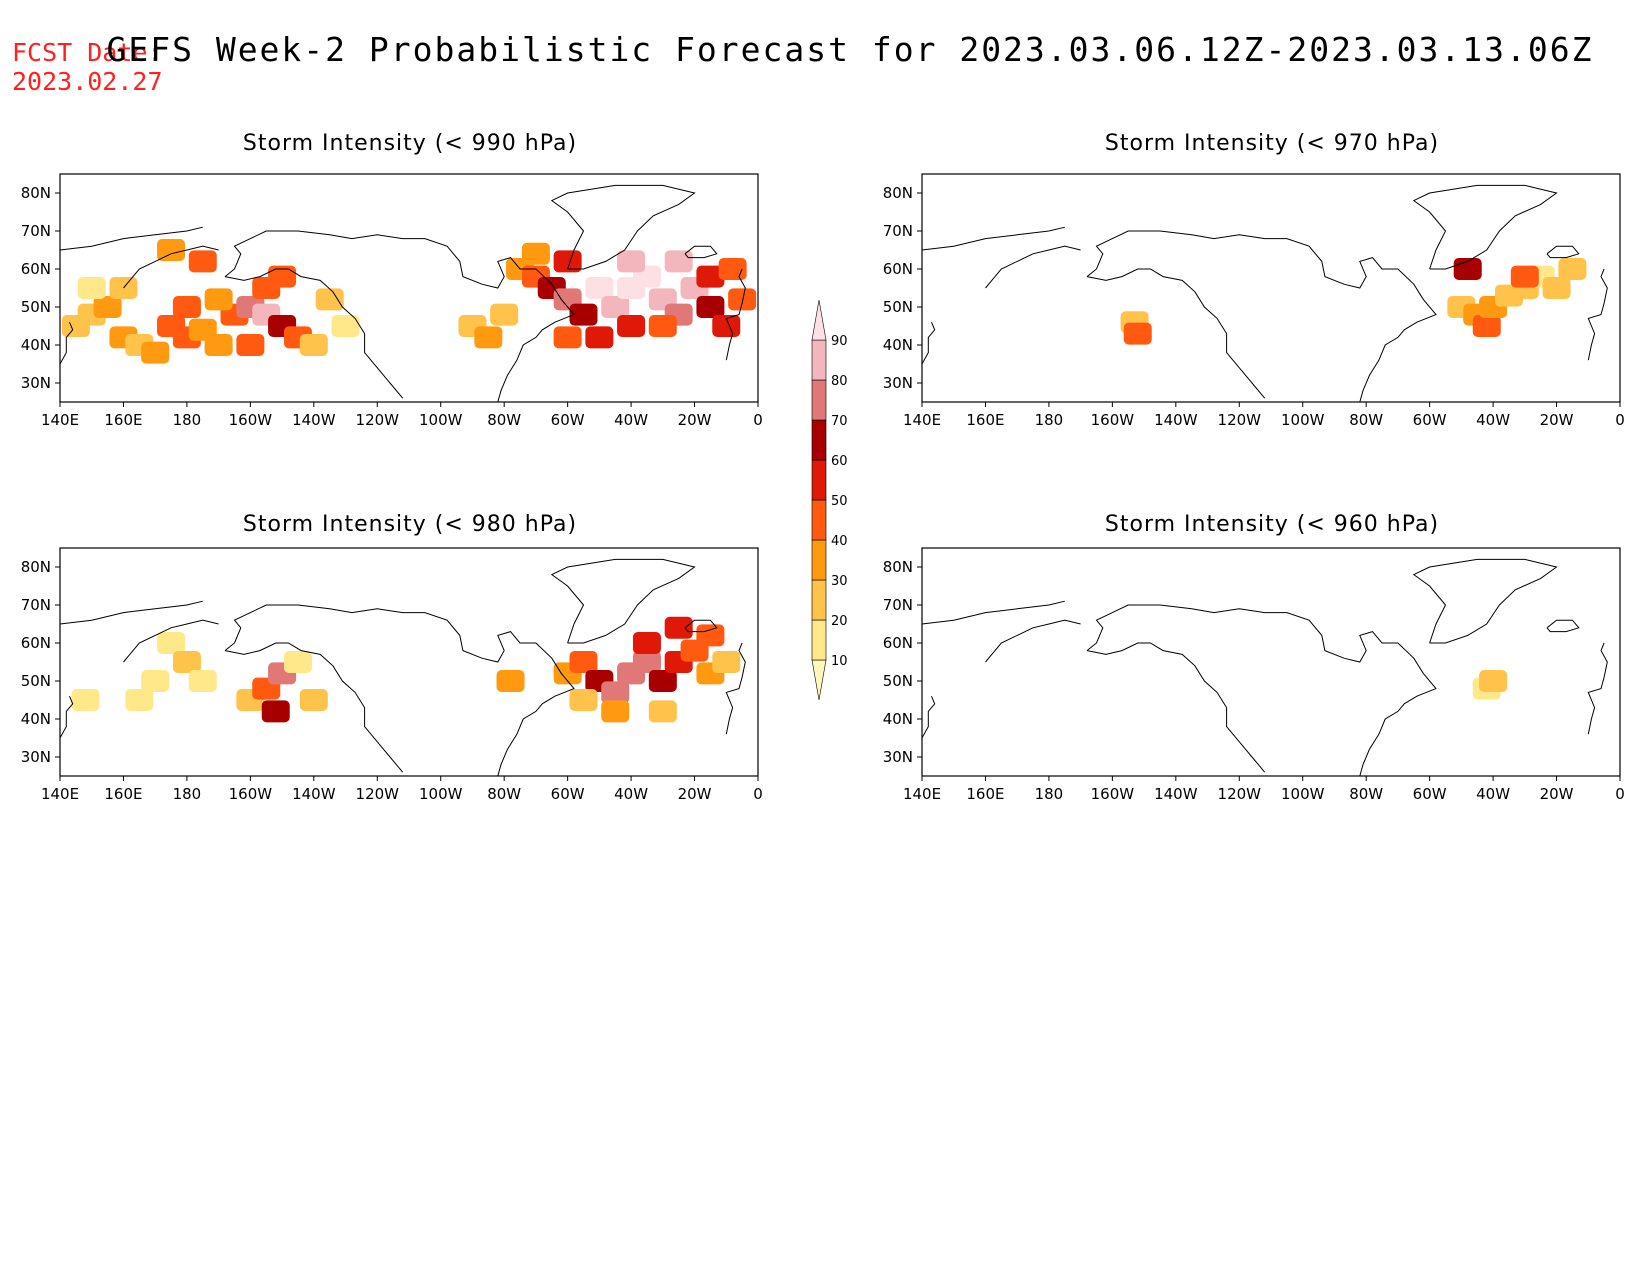  What do you see at coordinates (829, 500) in the screenshot?
I see `colorbar: 10 20 30 40 50 60 70 80 90` at bounding box center [829, 500].